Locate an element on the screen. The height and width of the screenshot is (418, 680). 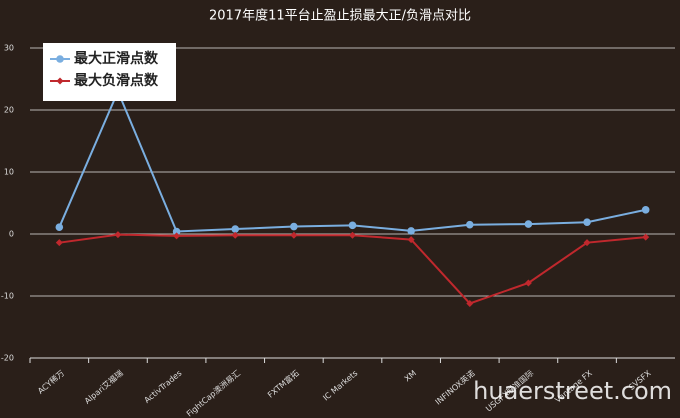
legend-box is located at coordinates (109, 72).